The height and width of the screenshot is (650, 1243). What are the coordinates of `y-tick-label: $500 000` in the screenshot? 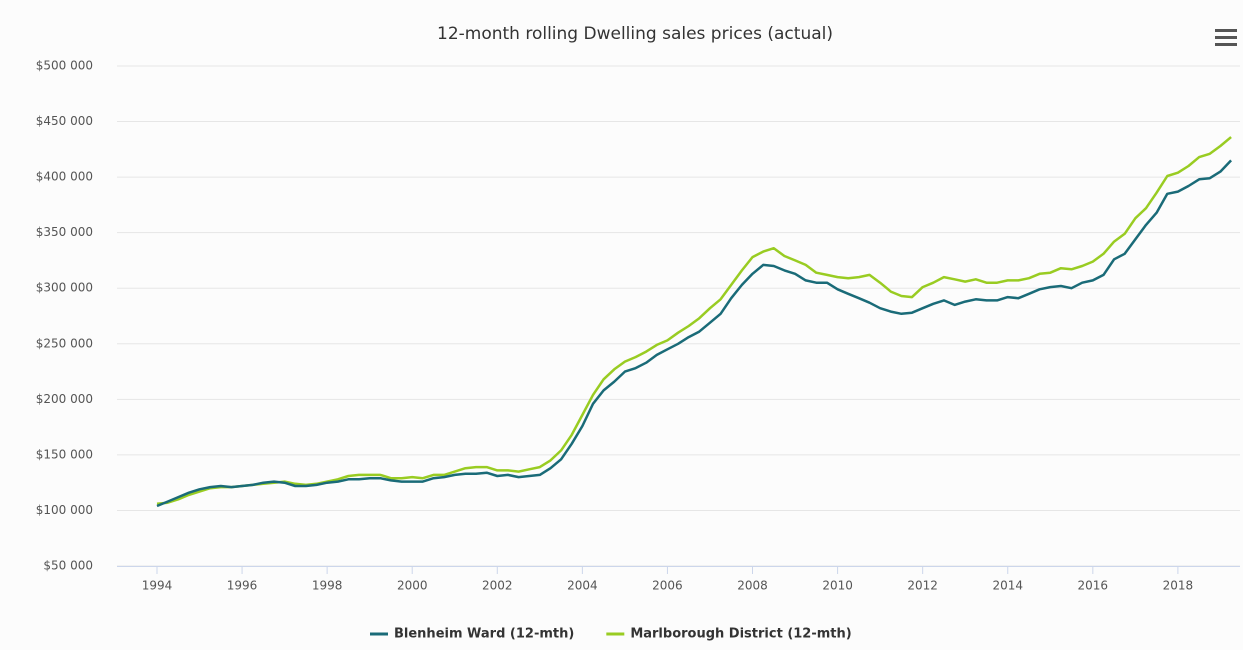 It's located at (64, 66).